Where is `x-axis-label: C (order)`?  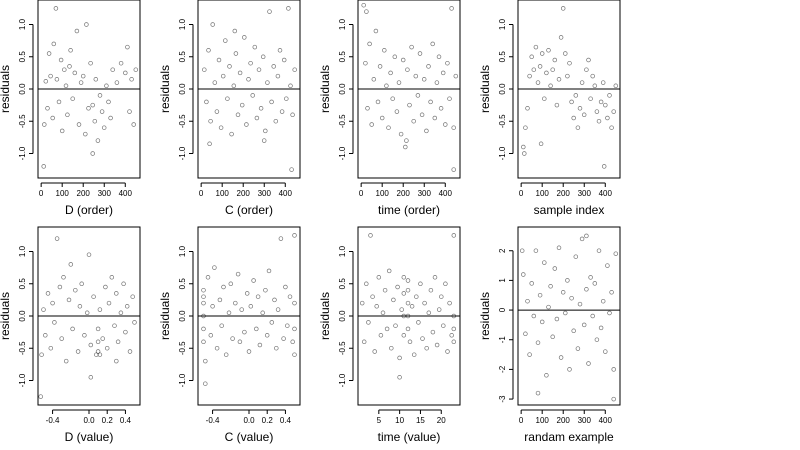 x-axis-label: C (order) is located at coordinates (249, 210).